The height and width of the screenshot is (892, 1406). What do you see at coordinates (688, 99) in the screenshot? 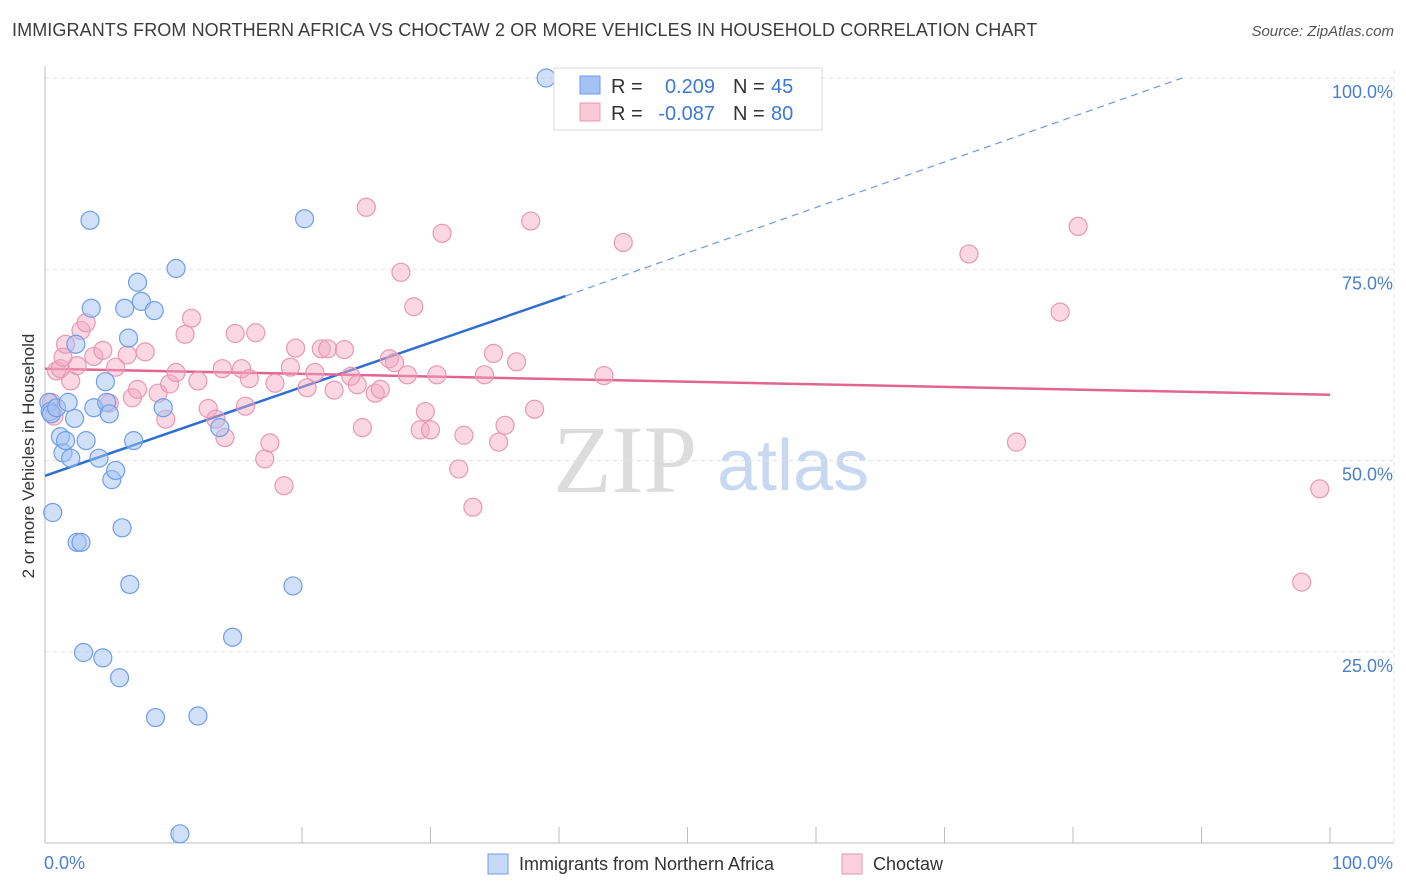
I see `stats-box: R = 0.209 N = 45 R = -0.087 N = 80` at bounding box center [688, 99].